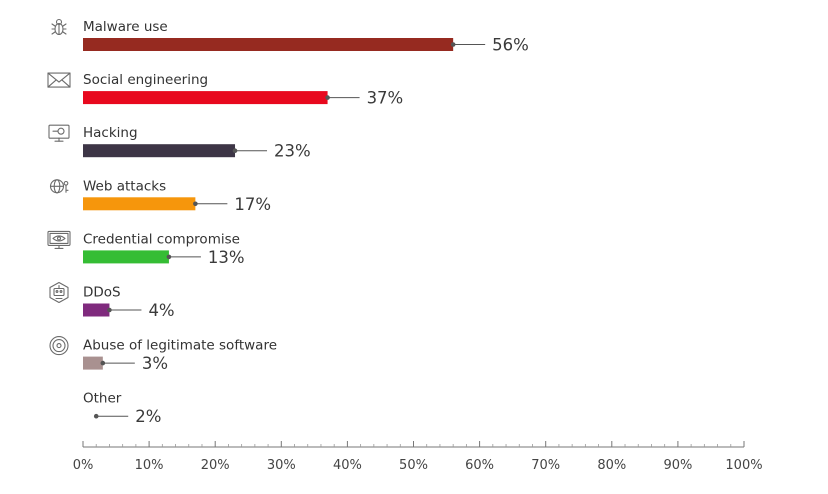 The height and width of the screenshot is (494, 828). Describe the element at coordinates (148, 416) in the screenshot. I see `value-label: 2%` at that location.